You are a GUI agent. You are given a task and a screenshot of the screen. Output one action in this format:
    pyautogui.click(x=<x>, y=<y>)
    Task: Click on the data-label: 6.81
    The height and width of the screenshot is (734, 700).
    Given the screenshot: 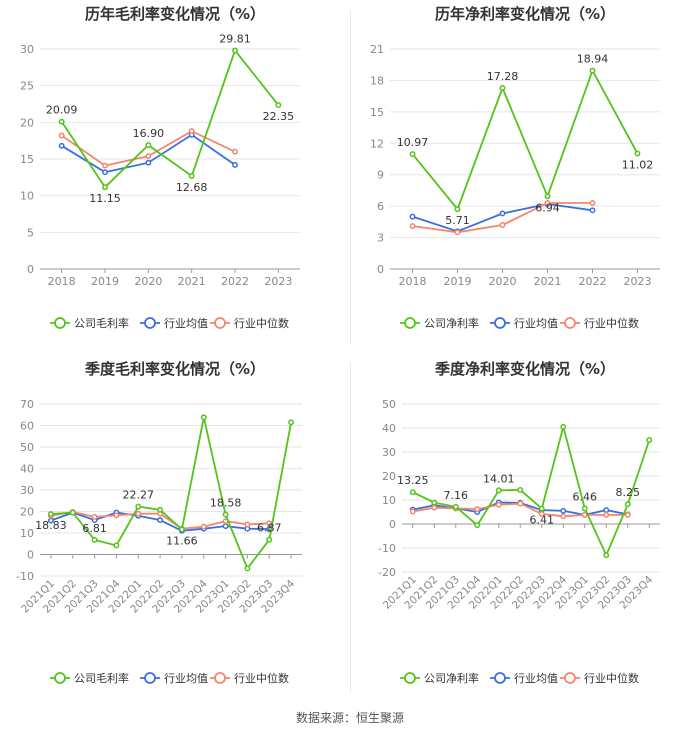 What is the action you would take?
    pyautogui.click(x=94, y=528)
    